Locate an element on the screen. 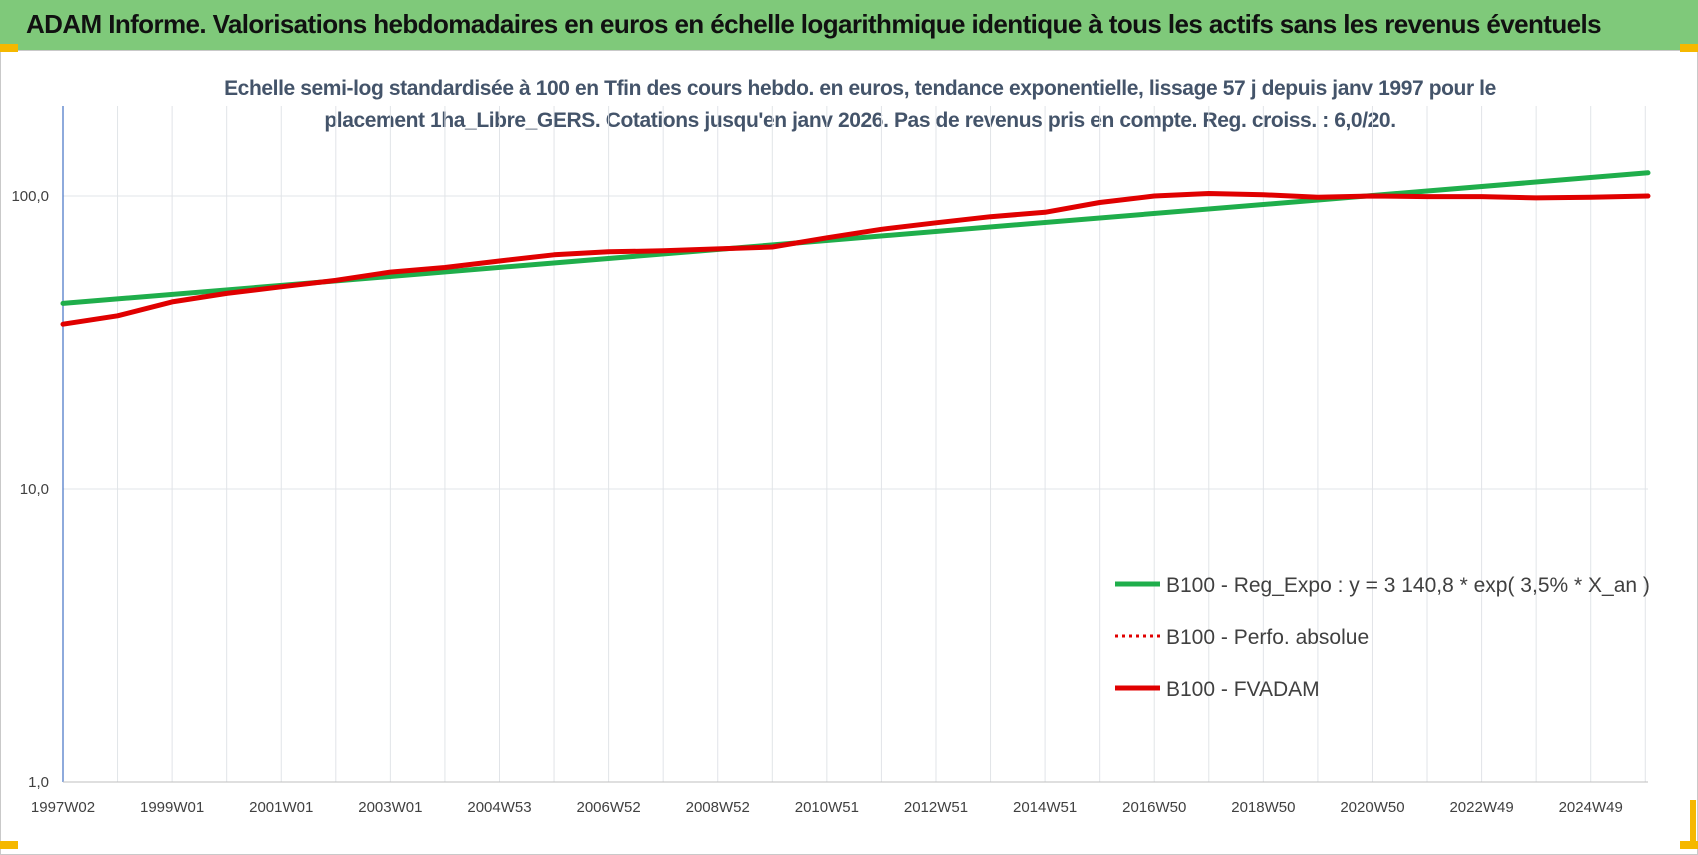 Image resolution: width=1698 pixels, height=855 pixels. x-tick-label: 2012W51 is located at coordinates (936, 807).